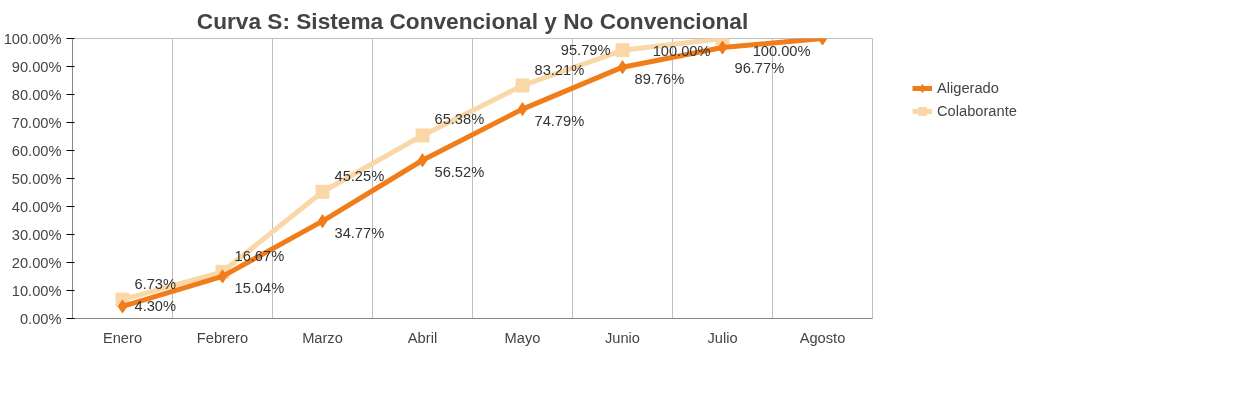 Image resolution: width=1247 pixels, height=405 pixels. Describe the element at coordinates (36, 94) in the screenshot. I see `y-tick-label: 80.00%` at that location.